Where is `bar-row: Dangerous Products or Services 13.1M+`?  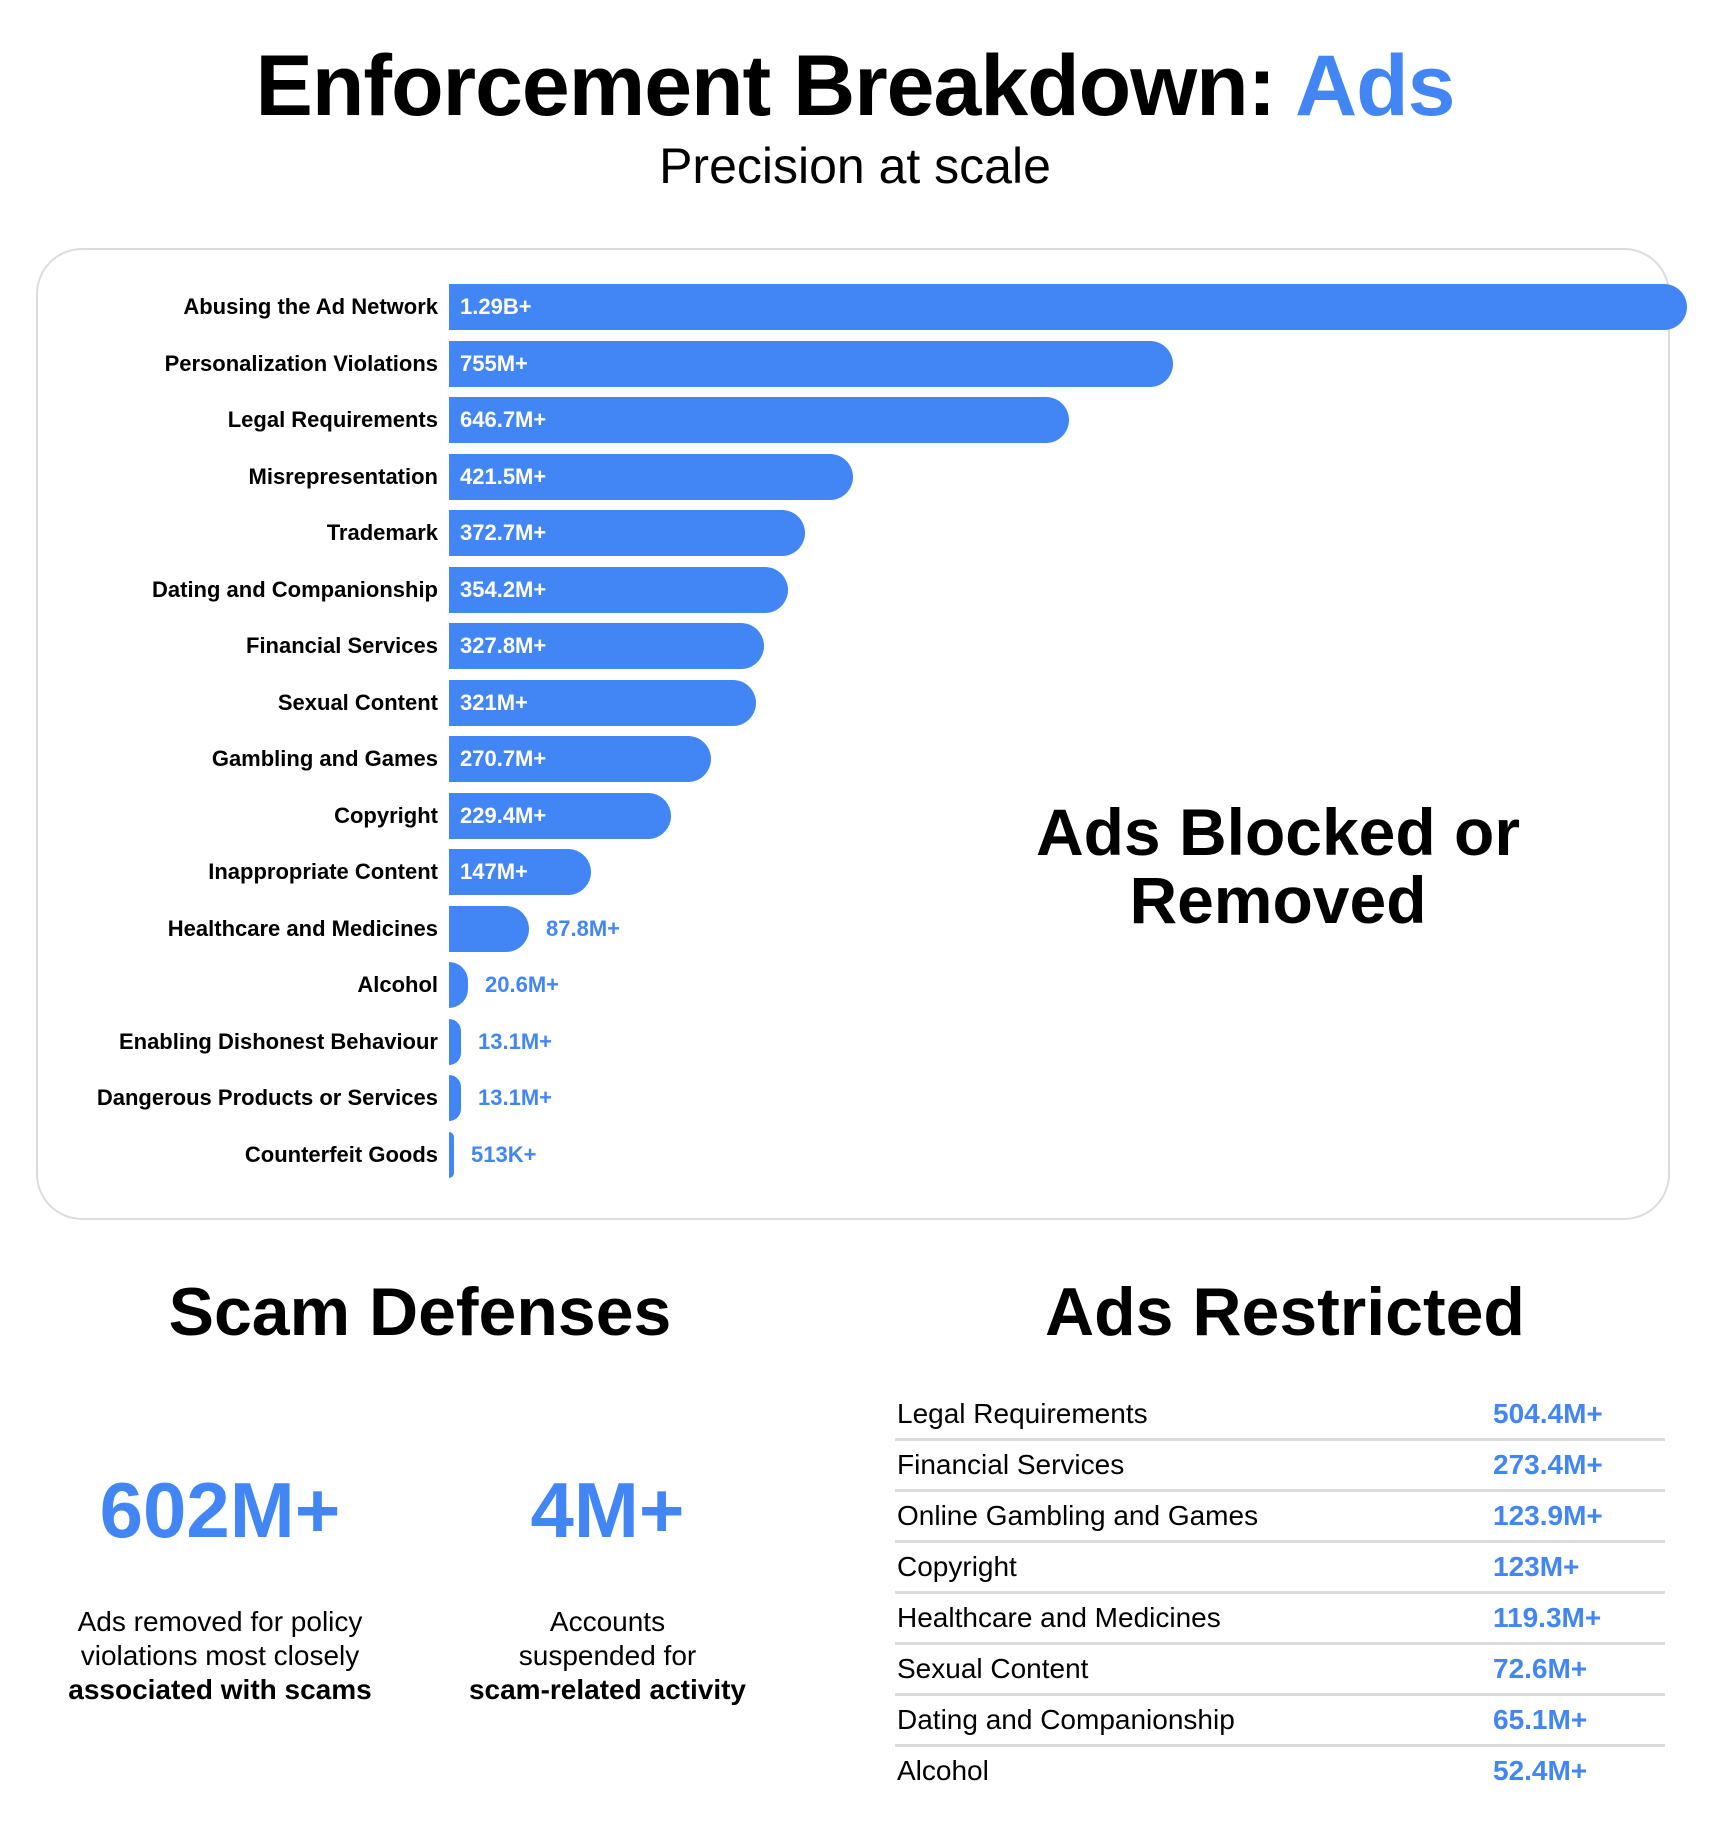 bar-row: Dangerous Products or Services 13.1M+ is located at coordinates (853, 1098).